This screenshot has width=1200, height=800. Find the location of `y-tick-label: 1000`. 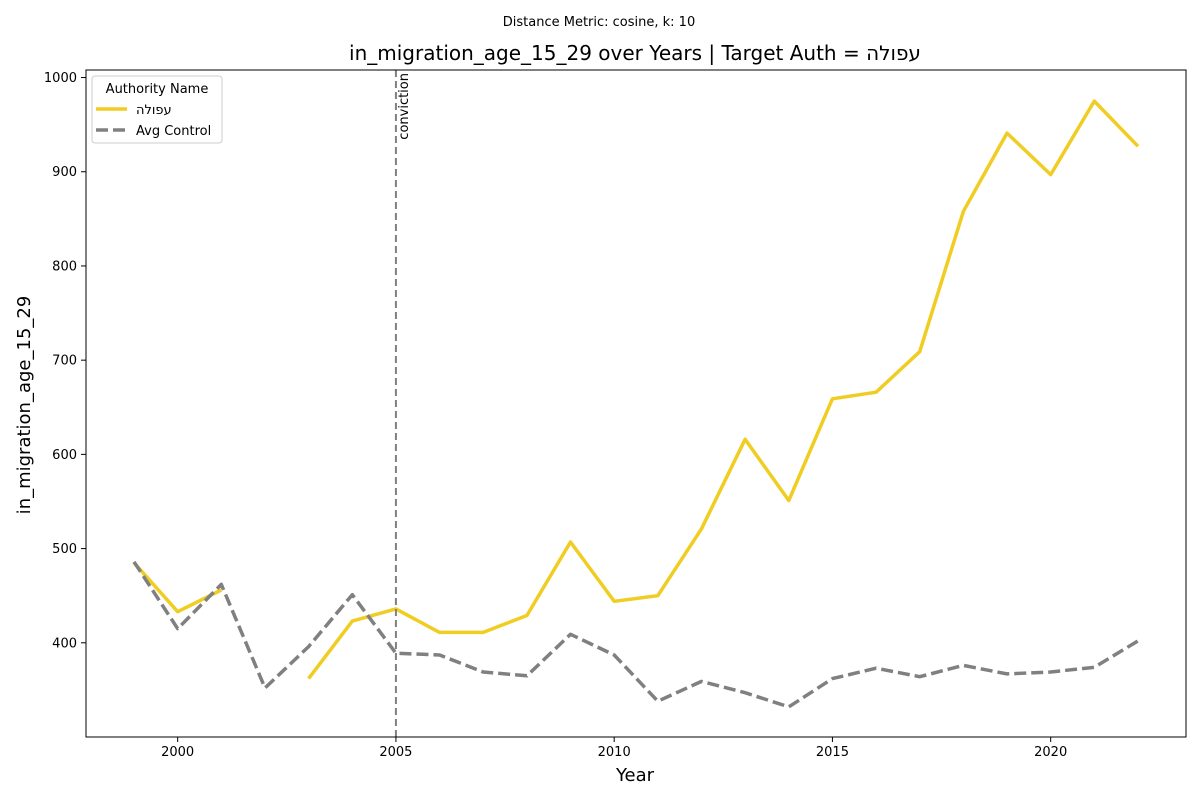

y-tick-label: 1000 is located at coordinates (60, 78).